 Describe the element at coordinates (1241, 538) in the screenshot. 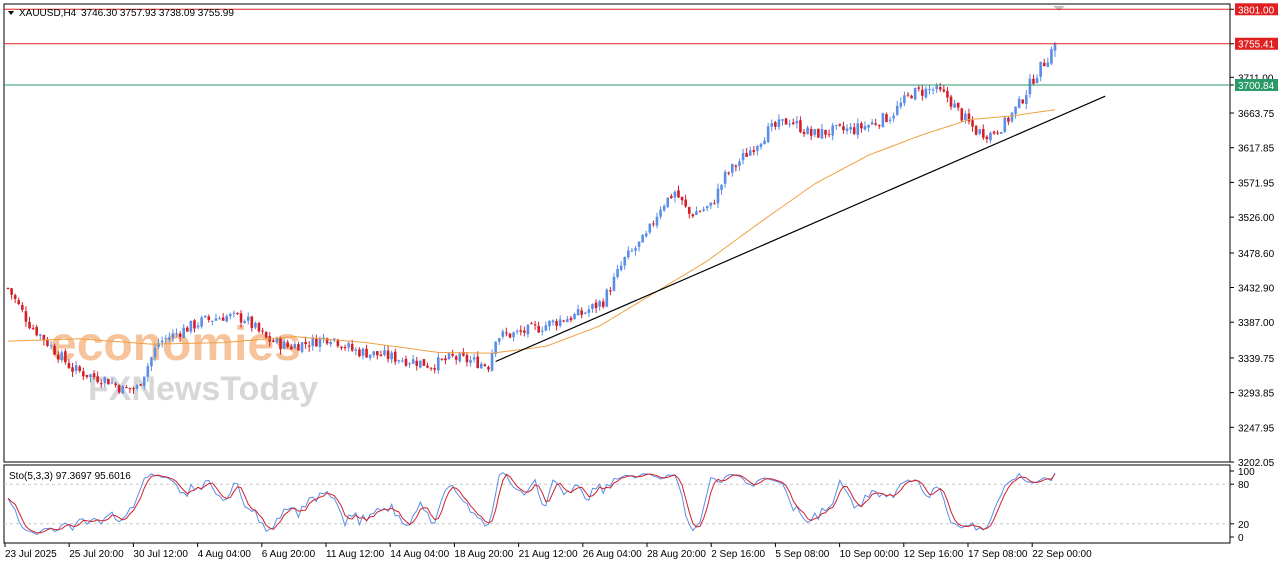

I see `stoch-tick-label: 0` at that location.